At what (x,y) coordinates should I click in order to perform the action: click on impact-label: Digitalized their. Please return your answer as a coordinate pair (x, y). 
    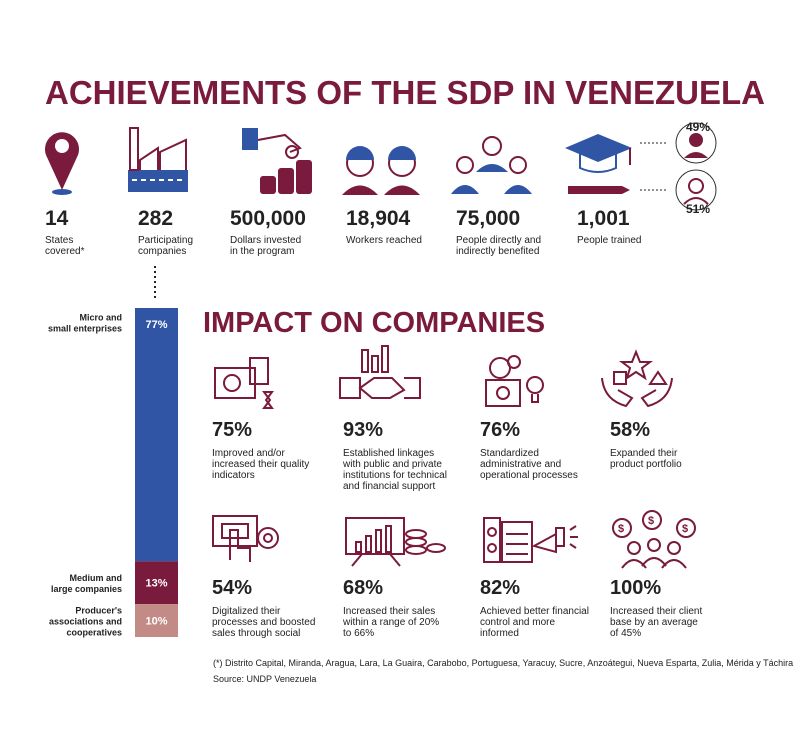
    Looking at the image, I should click on (246, 611).